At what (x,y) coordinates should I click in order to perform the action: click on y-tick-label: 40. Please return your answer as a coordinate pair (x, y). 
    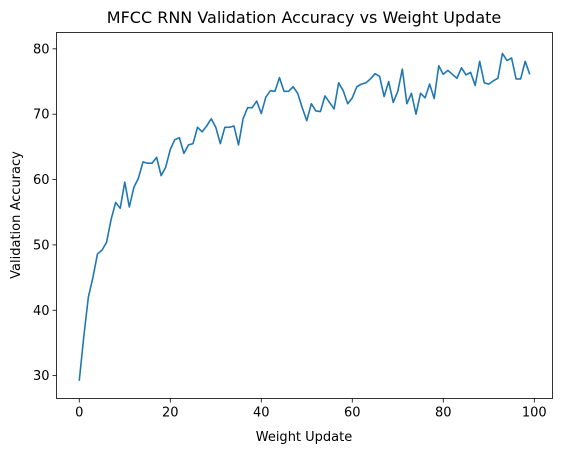
    Looking at the image, I should click on (41, 311).